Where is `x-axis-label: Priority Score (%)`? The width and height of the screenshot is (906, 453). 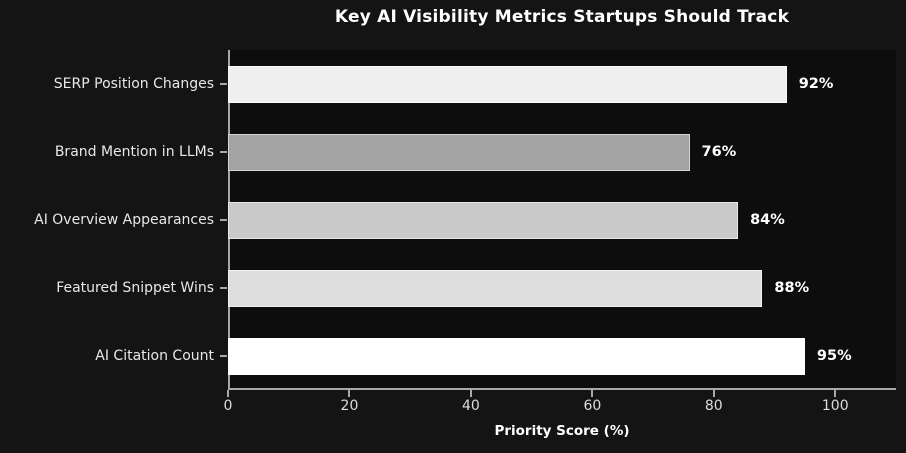
x-axis-label: Priority Score (%) is located at coordinates (562, 431).